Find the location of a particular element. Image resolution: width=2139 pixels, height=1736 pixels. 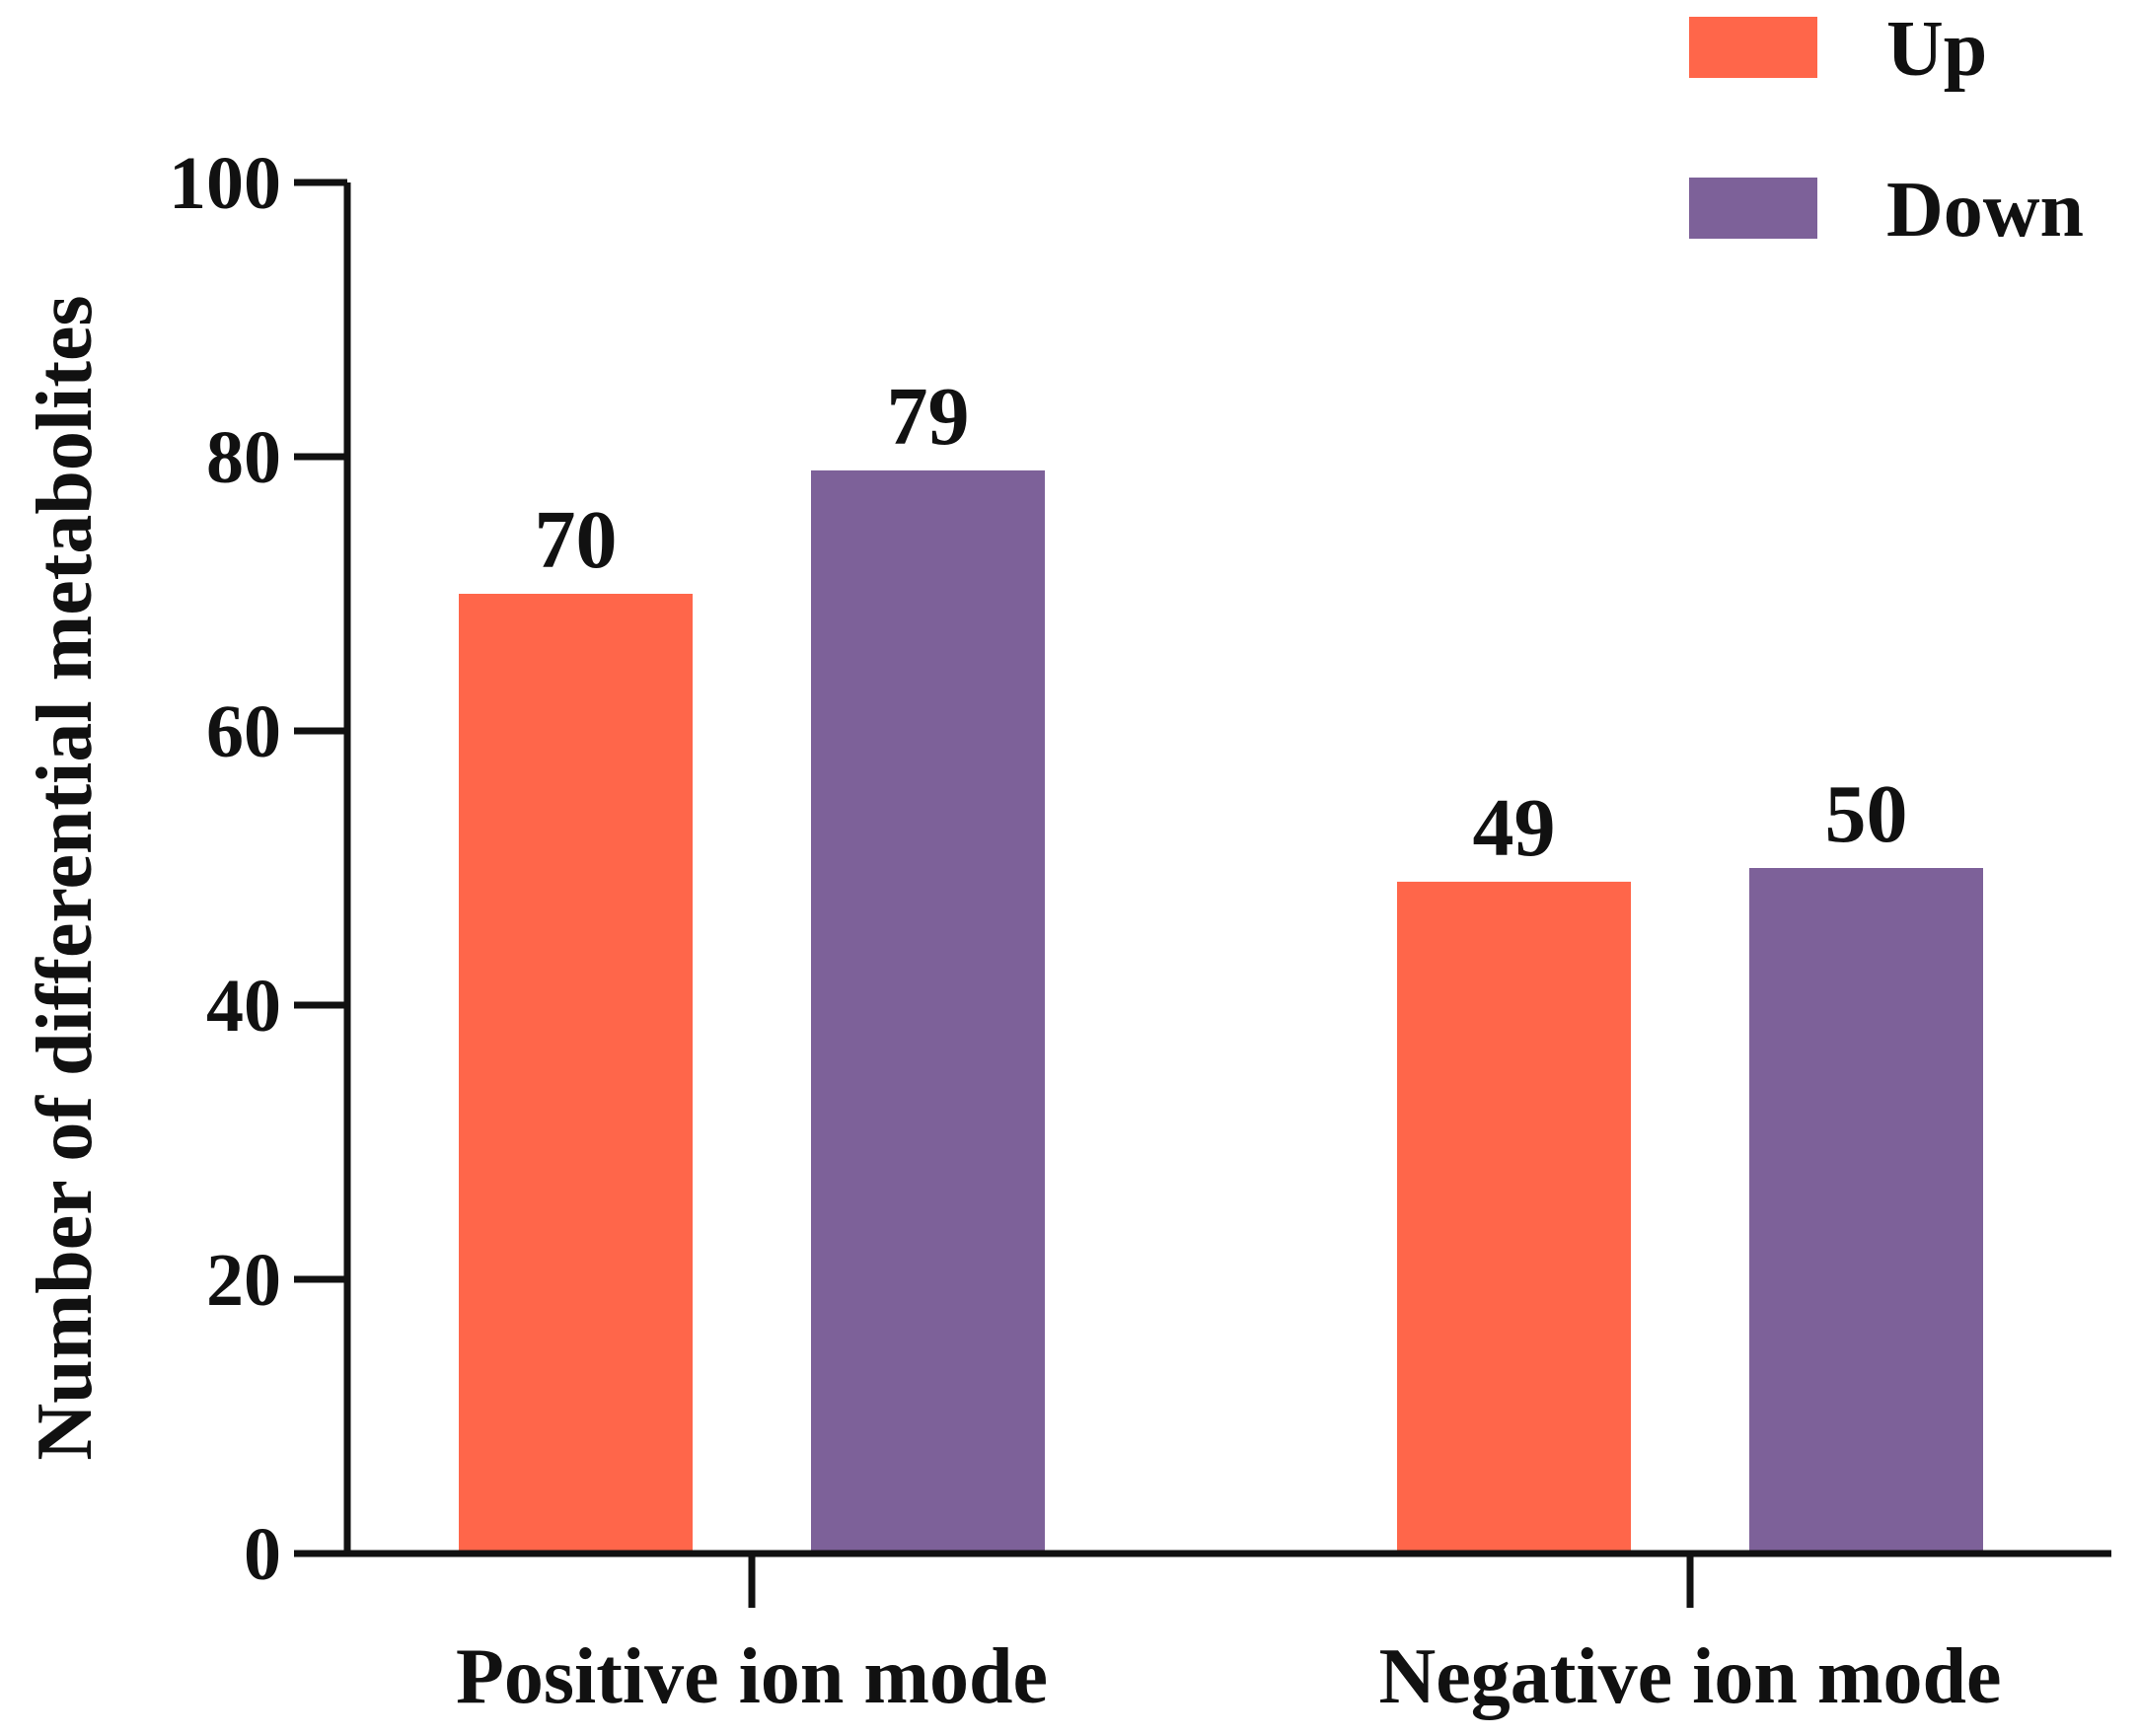

y-tick-label: 40 is located at coordinates (243, 1006).